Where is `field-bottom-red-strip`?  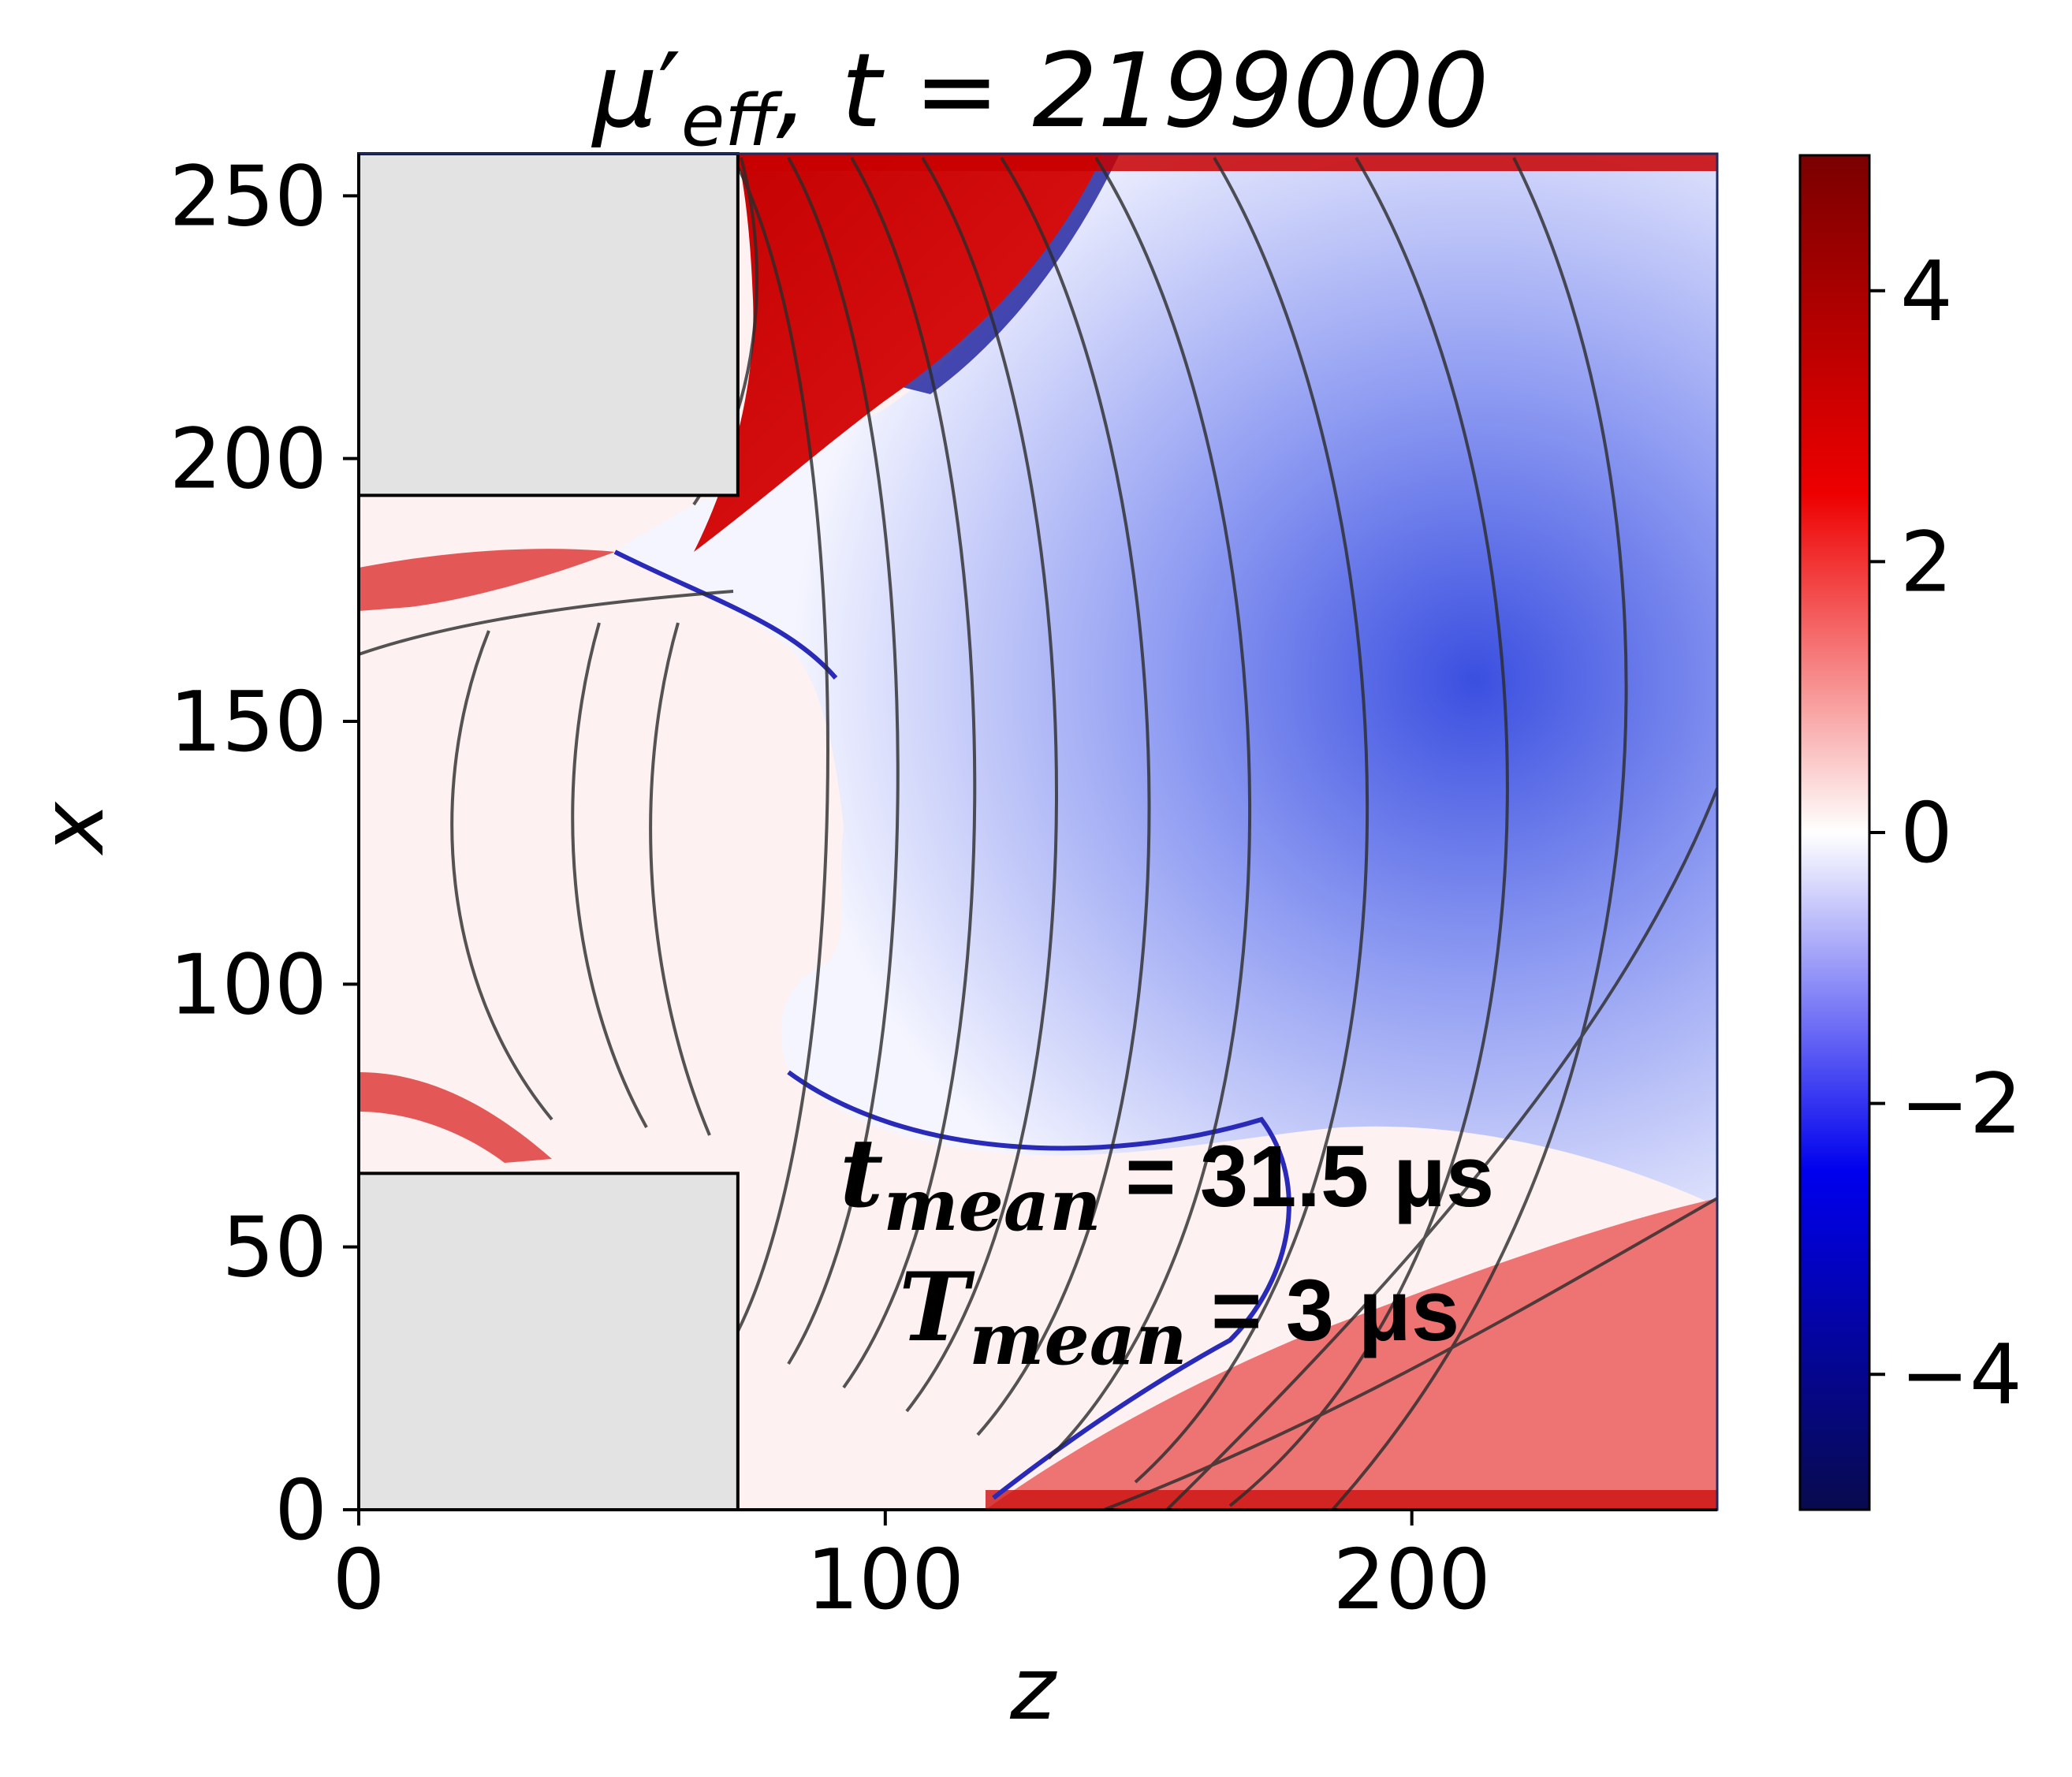 field-bottom-red-strip is located at coordinates (1351, 1500).